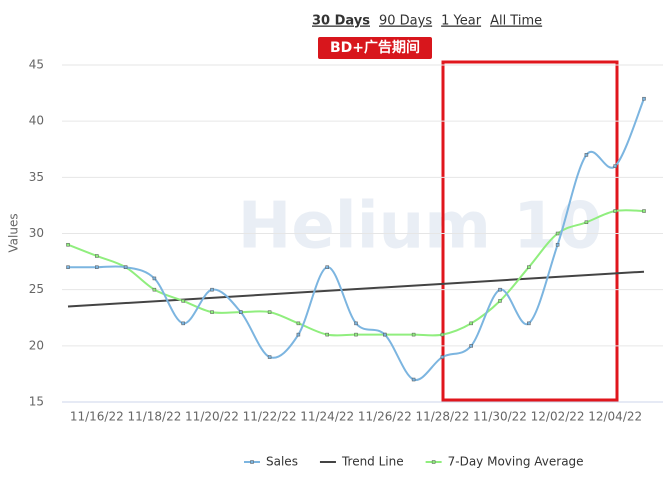 Image resolution: width=663 pixels, height=489 pixels. I want to click on y-axis-title: Values, so click(14, 232).